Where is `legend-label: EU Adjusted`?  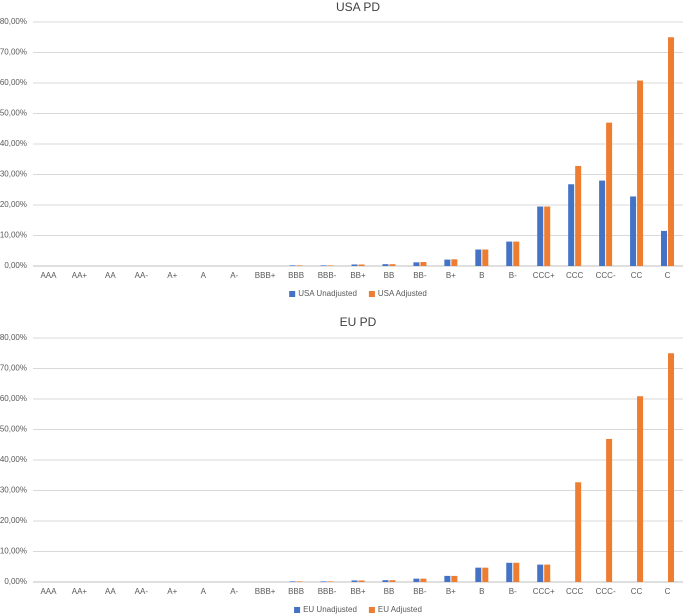 legend-label: EU Adjusted is located at coordinates (400, 609).